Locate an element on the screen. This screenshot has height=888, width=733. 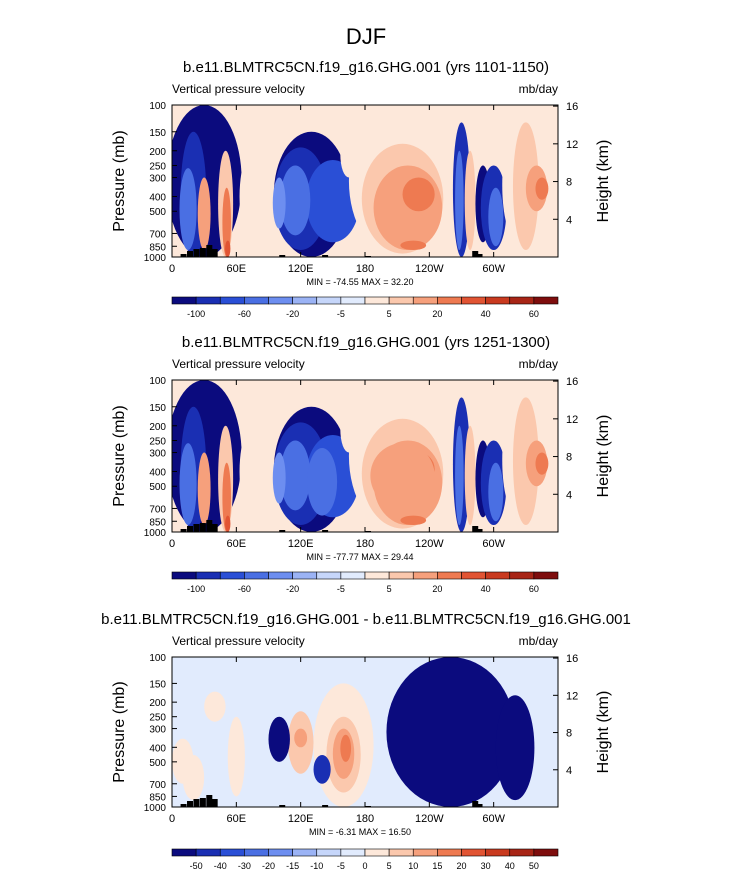
colorbar-label: 50 is located at coordinates (534, 866).